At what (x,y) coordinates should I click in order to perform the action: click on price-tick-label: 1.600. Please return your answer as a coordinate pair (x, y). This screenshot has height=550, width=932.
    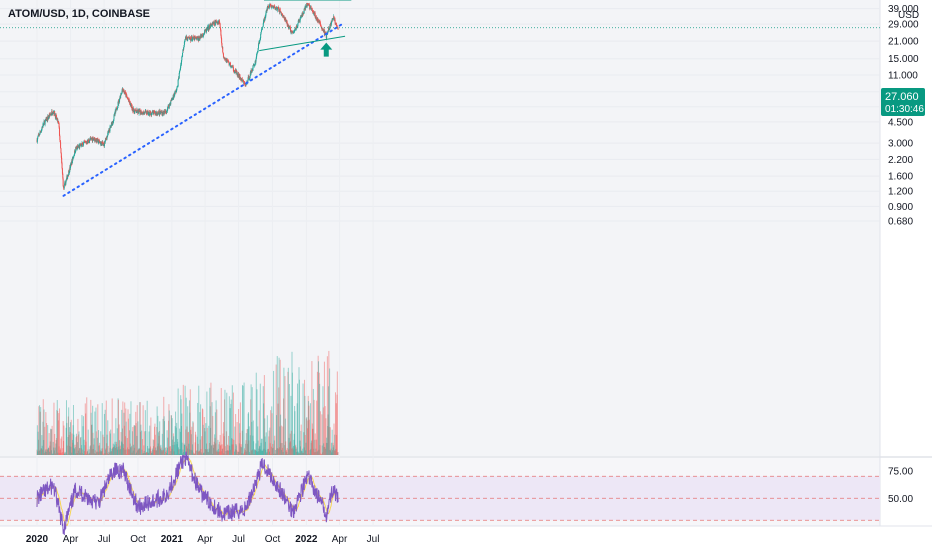
    Looking at the image, I should click on (900, 177).